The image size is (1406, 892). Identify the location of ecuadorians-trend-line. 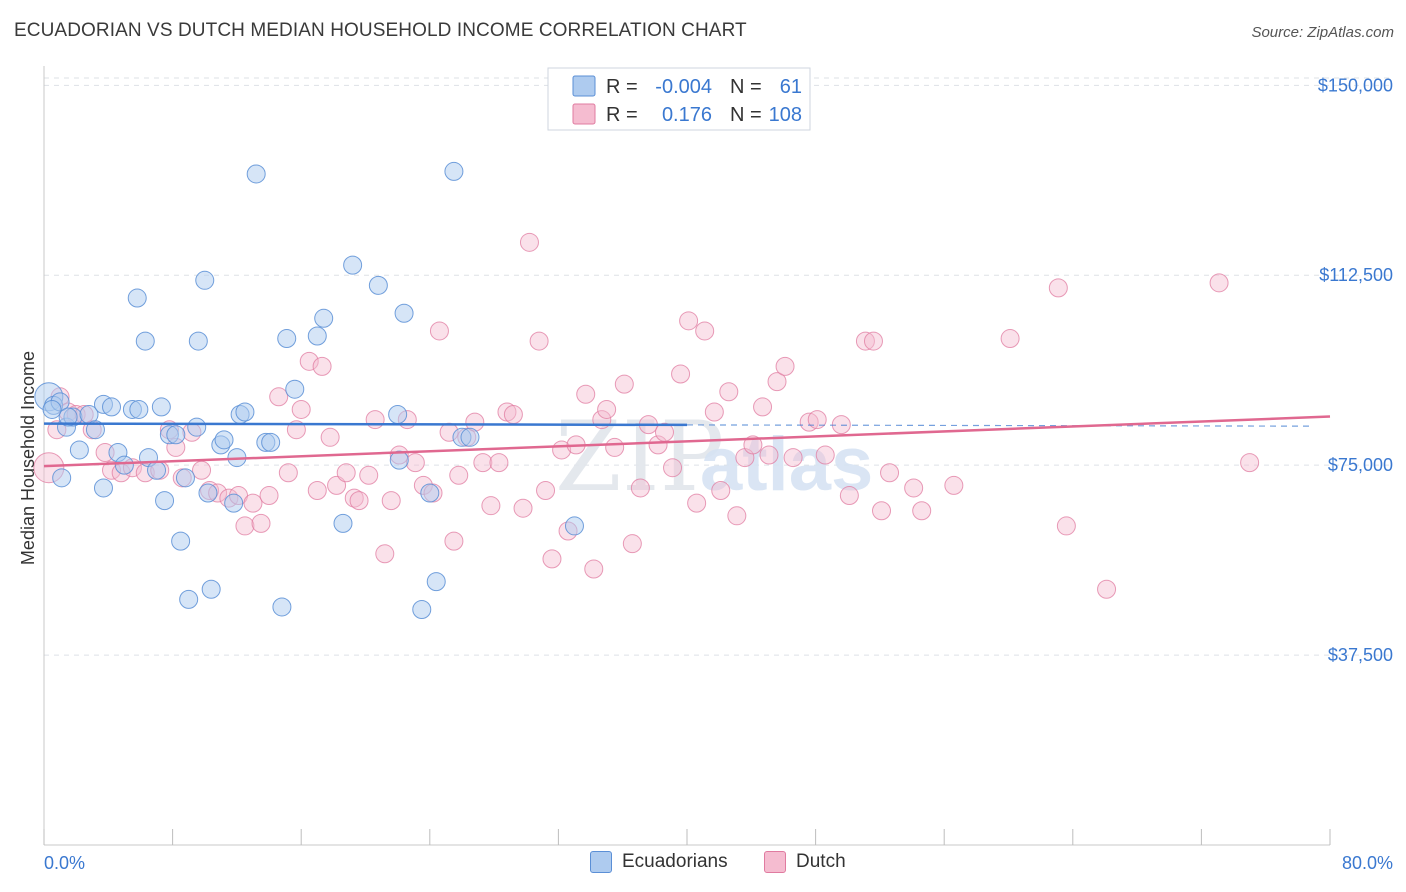
(365, 424).